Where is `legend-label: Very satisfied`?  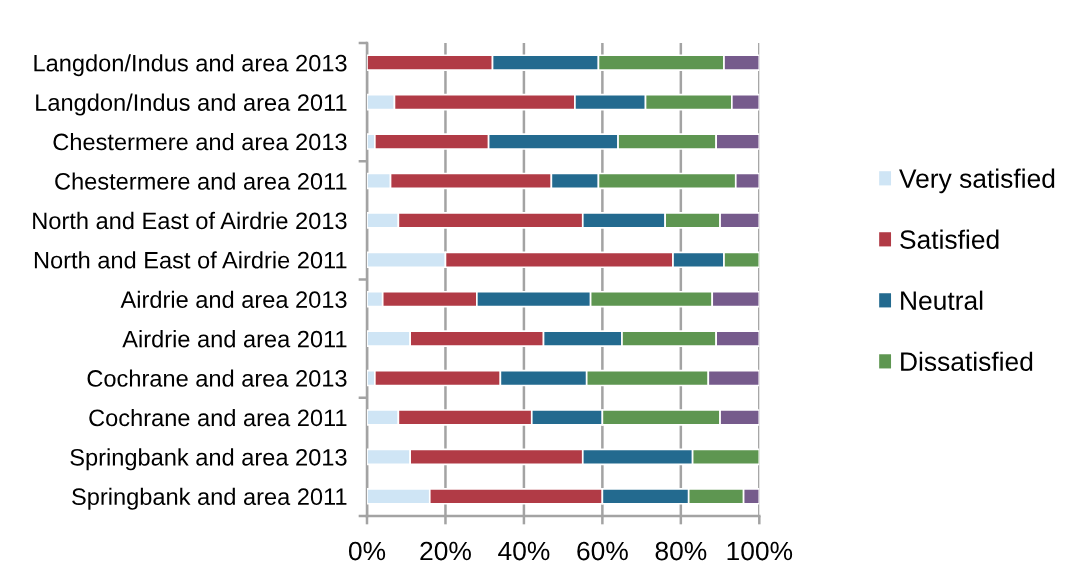
legend-label: Very satisfied is located at coordinates (977, 181).